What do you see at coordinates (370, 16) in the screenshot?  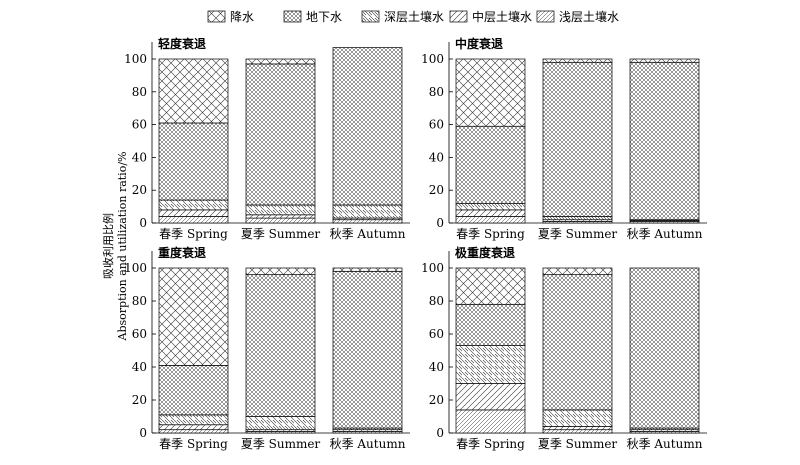 I see `legend-swatch-deep-soil-water` at bounding box center [370, 16].